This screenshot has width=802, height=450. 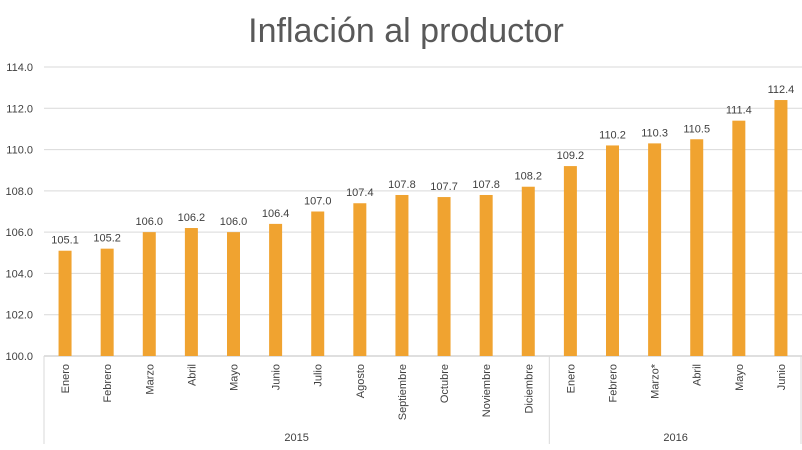 What do you see at coordinates (406, 31) in the screenshot?
I see `chart-title: Inflación al productor` at bounding box center [406, 31].